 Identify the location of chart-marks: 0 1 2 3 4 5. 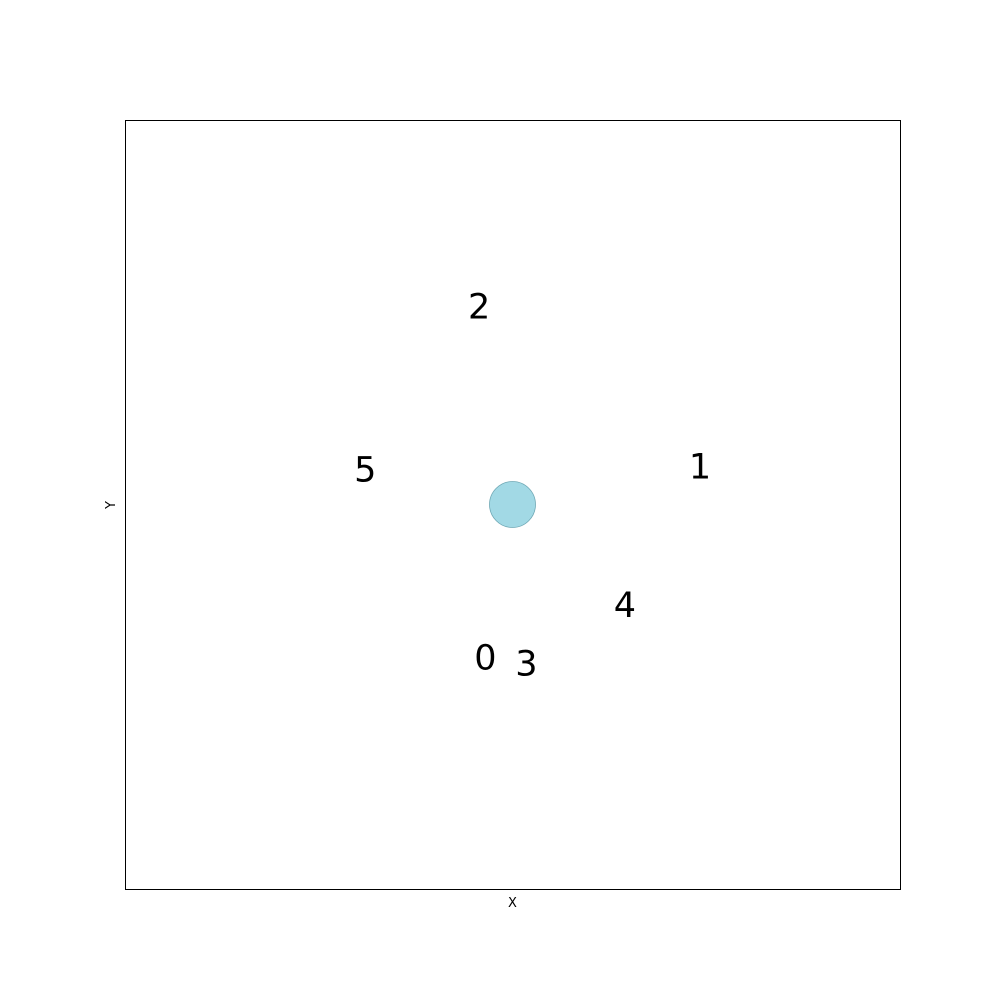
(532, 486).